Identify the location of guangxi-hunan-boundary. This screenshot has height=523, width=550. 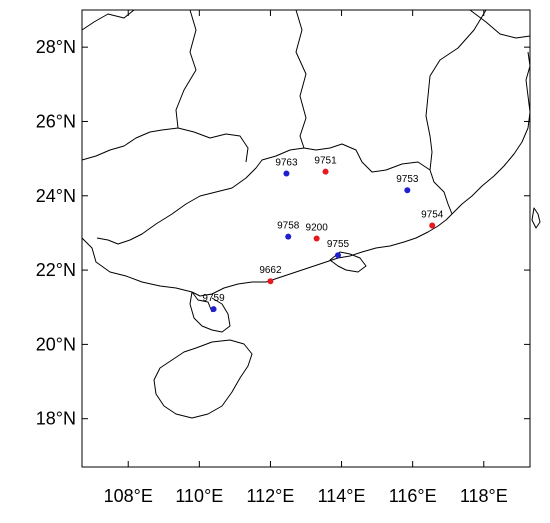
(165, 145).